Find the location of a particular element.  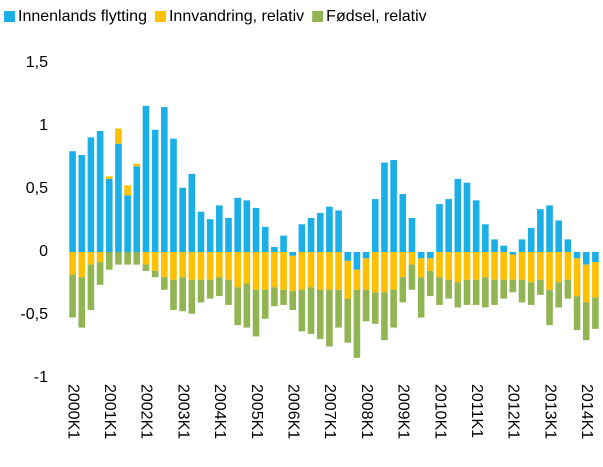

x-tick-label: 2000K1 is located at coordinates (72, 411).